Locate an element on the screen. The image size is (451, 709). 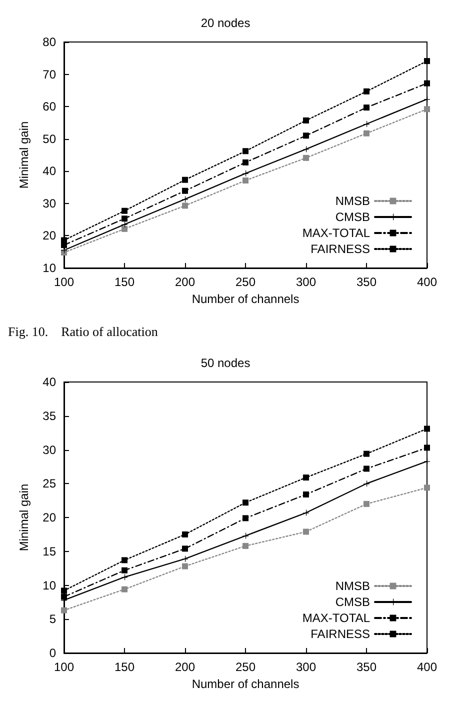
y-tick-label: 5 is located at coordinates (52, 619).